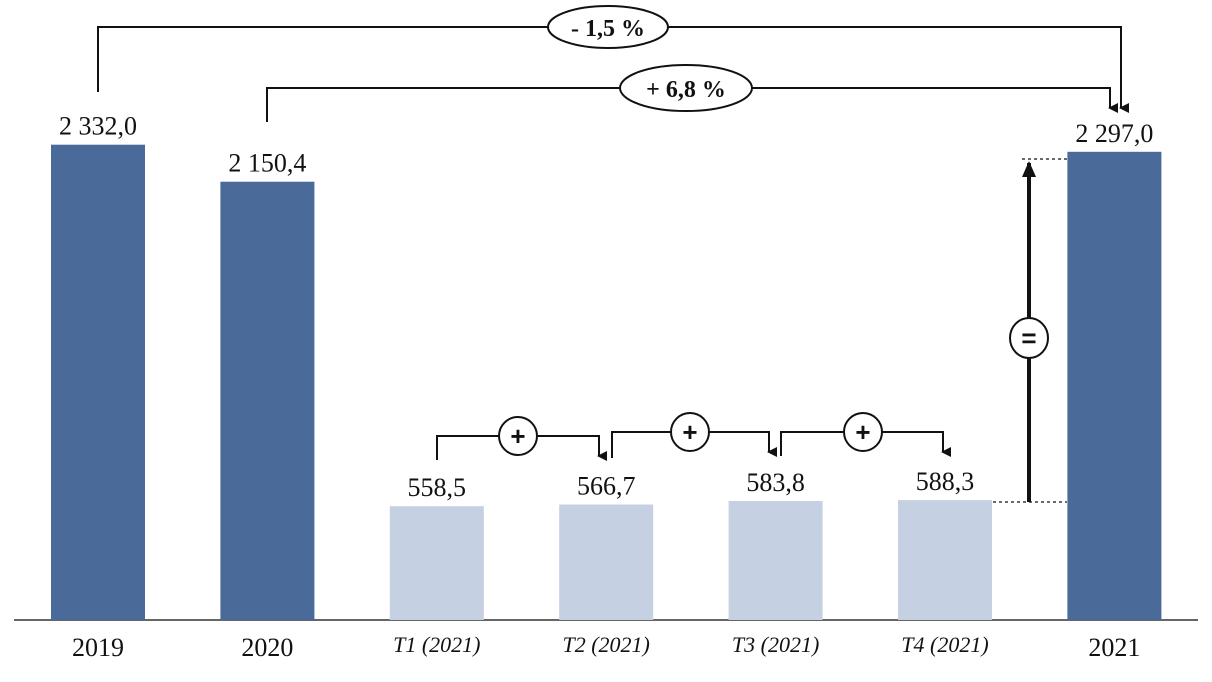 This screenshot has width=1212, height=682. What do you see at coordinates (1114, 647) in the screenshot?
I see `category-label: 2021` at bounding box center [1114, 647].